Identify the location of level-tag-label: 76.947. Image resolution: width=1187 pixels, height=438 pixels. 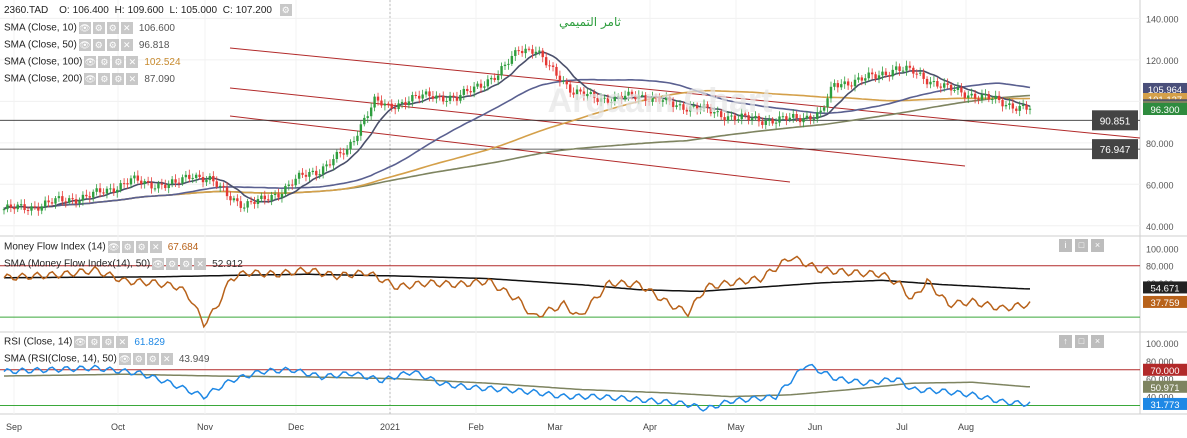
(1115, 150).